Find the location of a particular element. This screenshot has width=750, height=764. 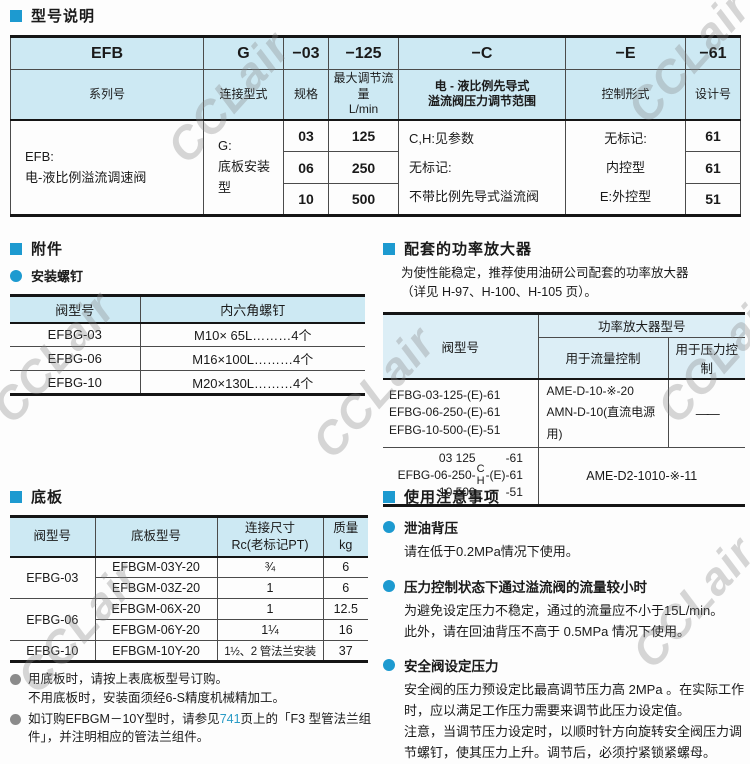

label-mount: 连接型式 is located at coordinates (243, 94).